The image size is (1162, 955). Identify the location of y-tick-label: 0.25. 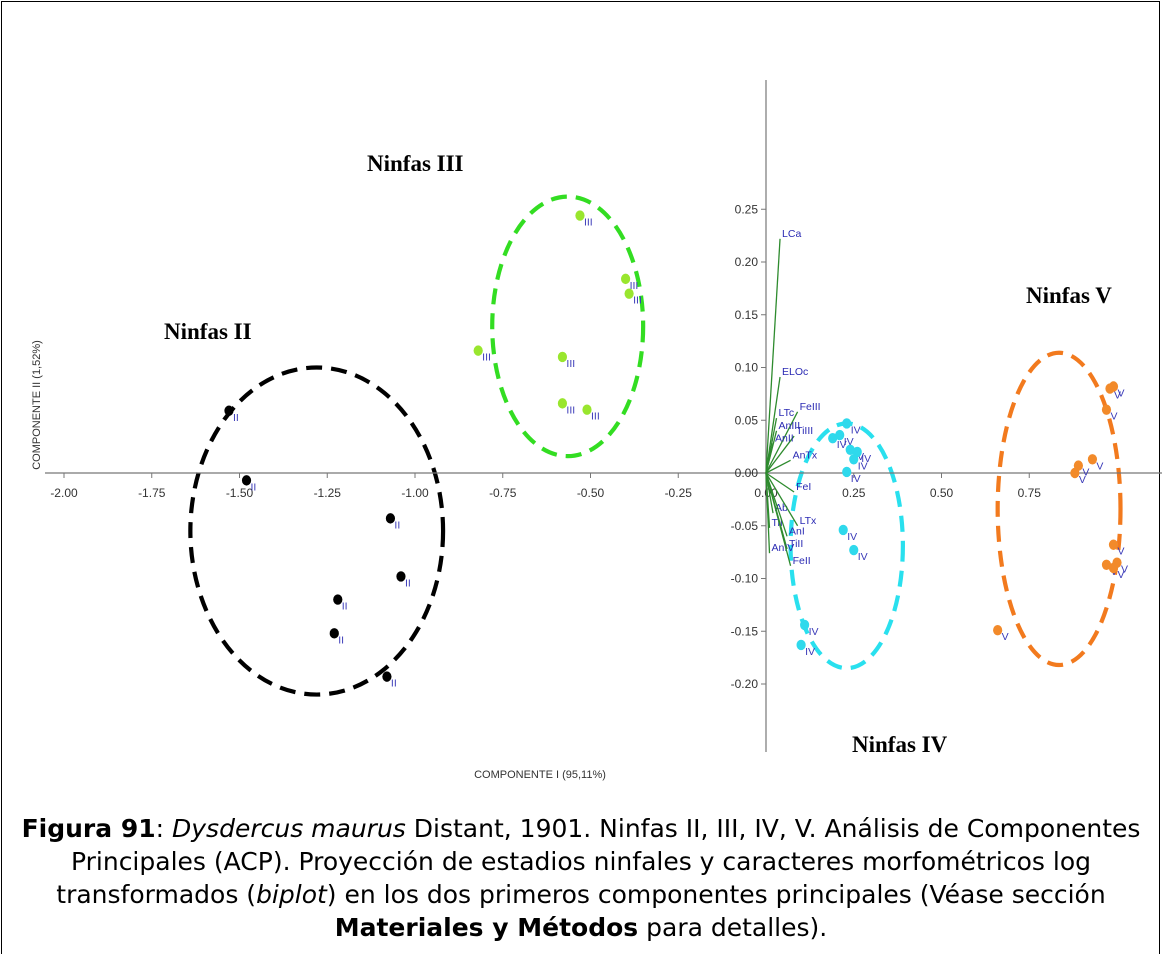
(747, 209).